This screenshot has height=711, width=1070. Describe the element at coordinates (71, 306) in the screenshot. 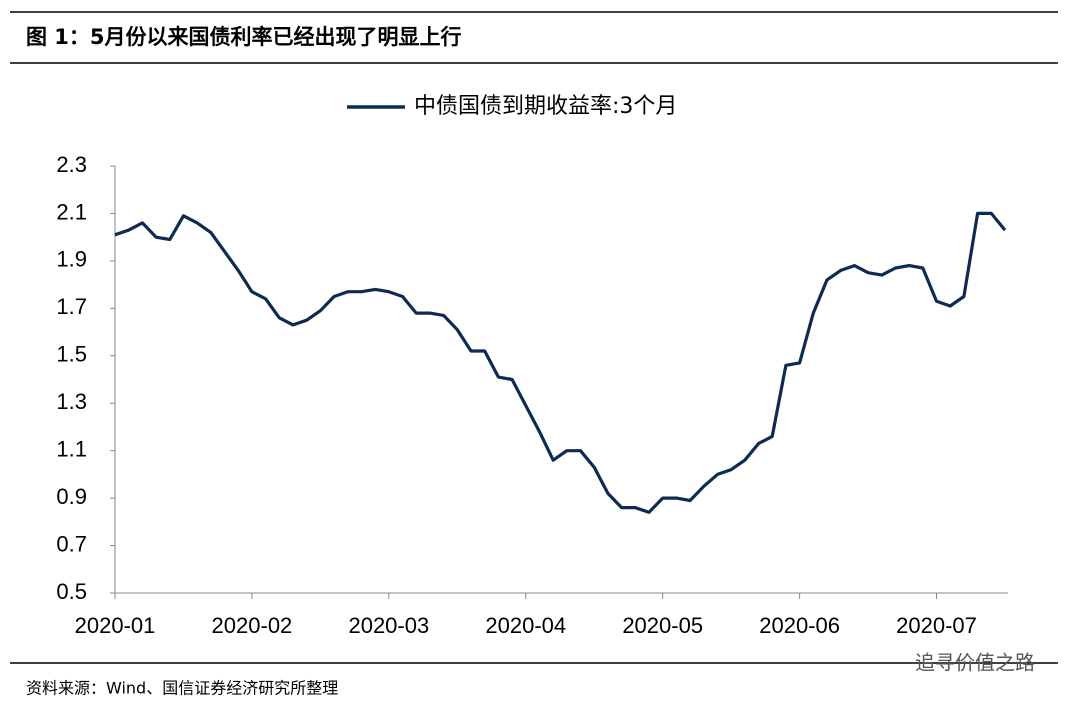

I see `y-tick-label: 1.7` at that location.